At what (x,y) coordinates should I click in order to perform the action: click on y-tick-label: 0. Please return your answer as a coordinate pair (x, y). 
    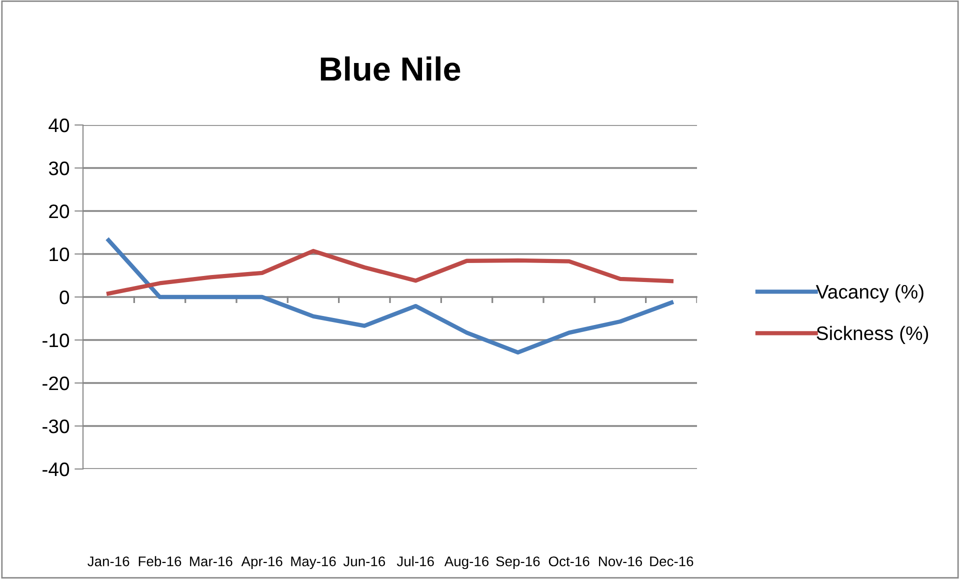
    Looking at the image, I should click on (65, 297).